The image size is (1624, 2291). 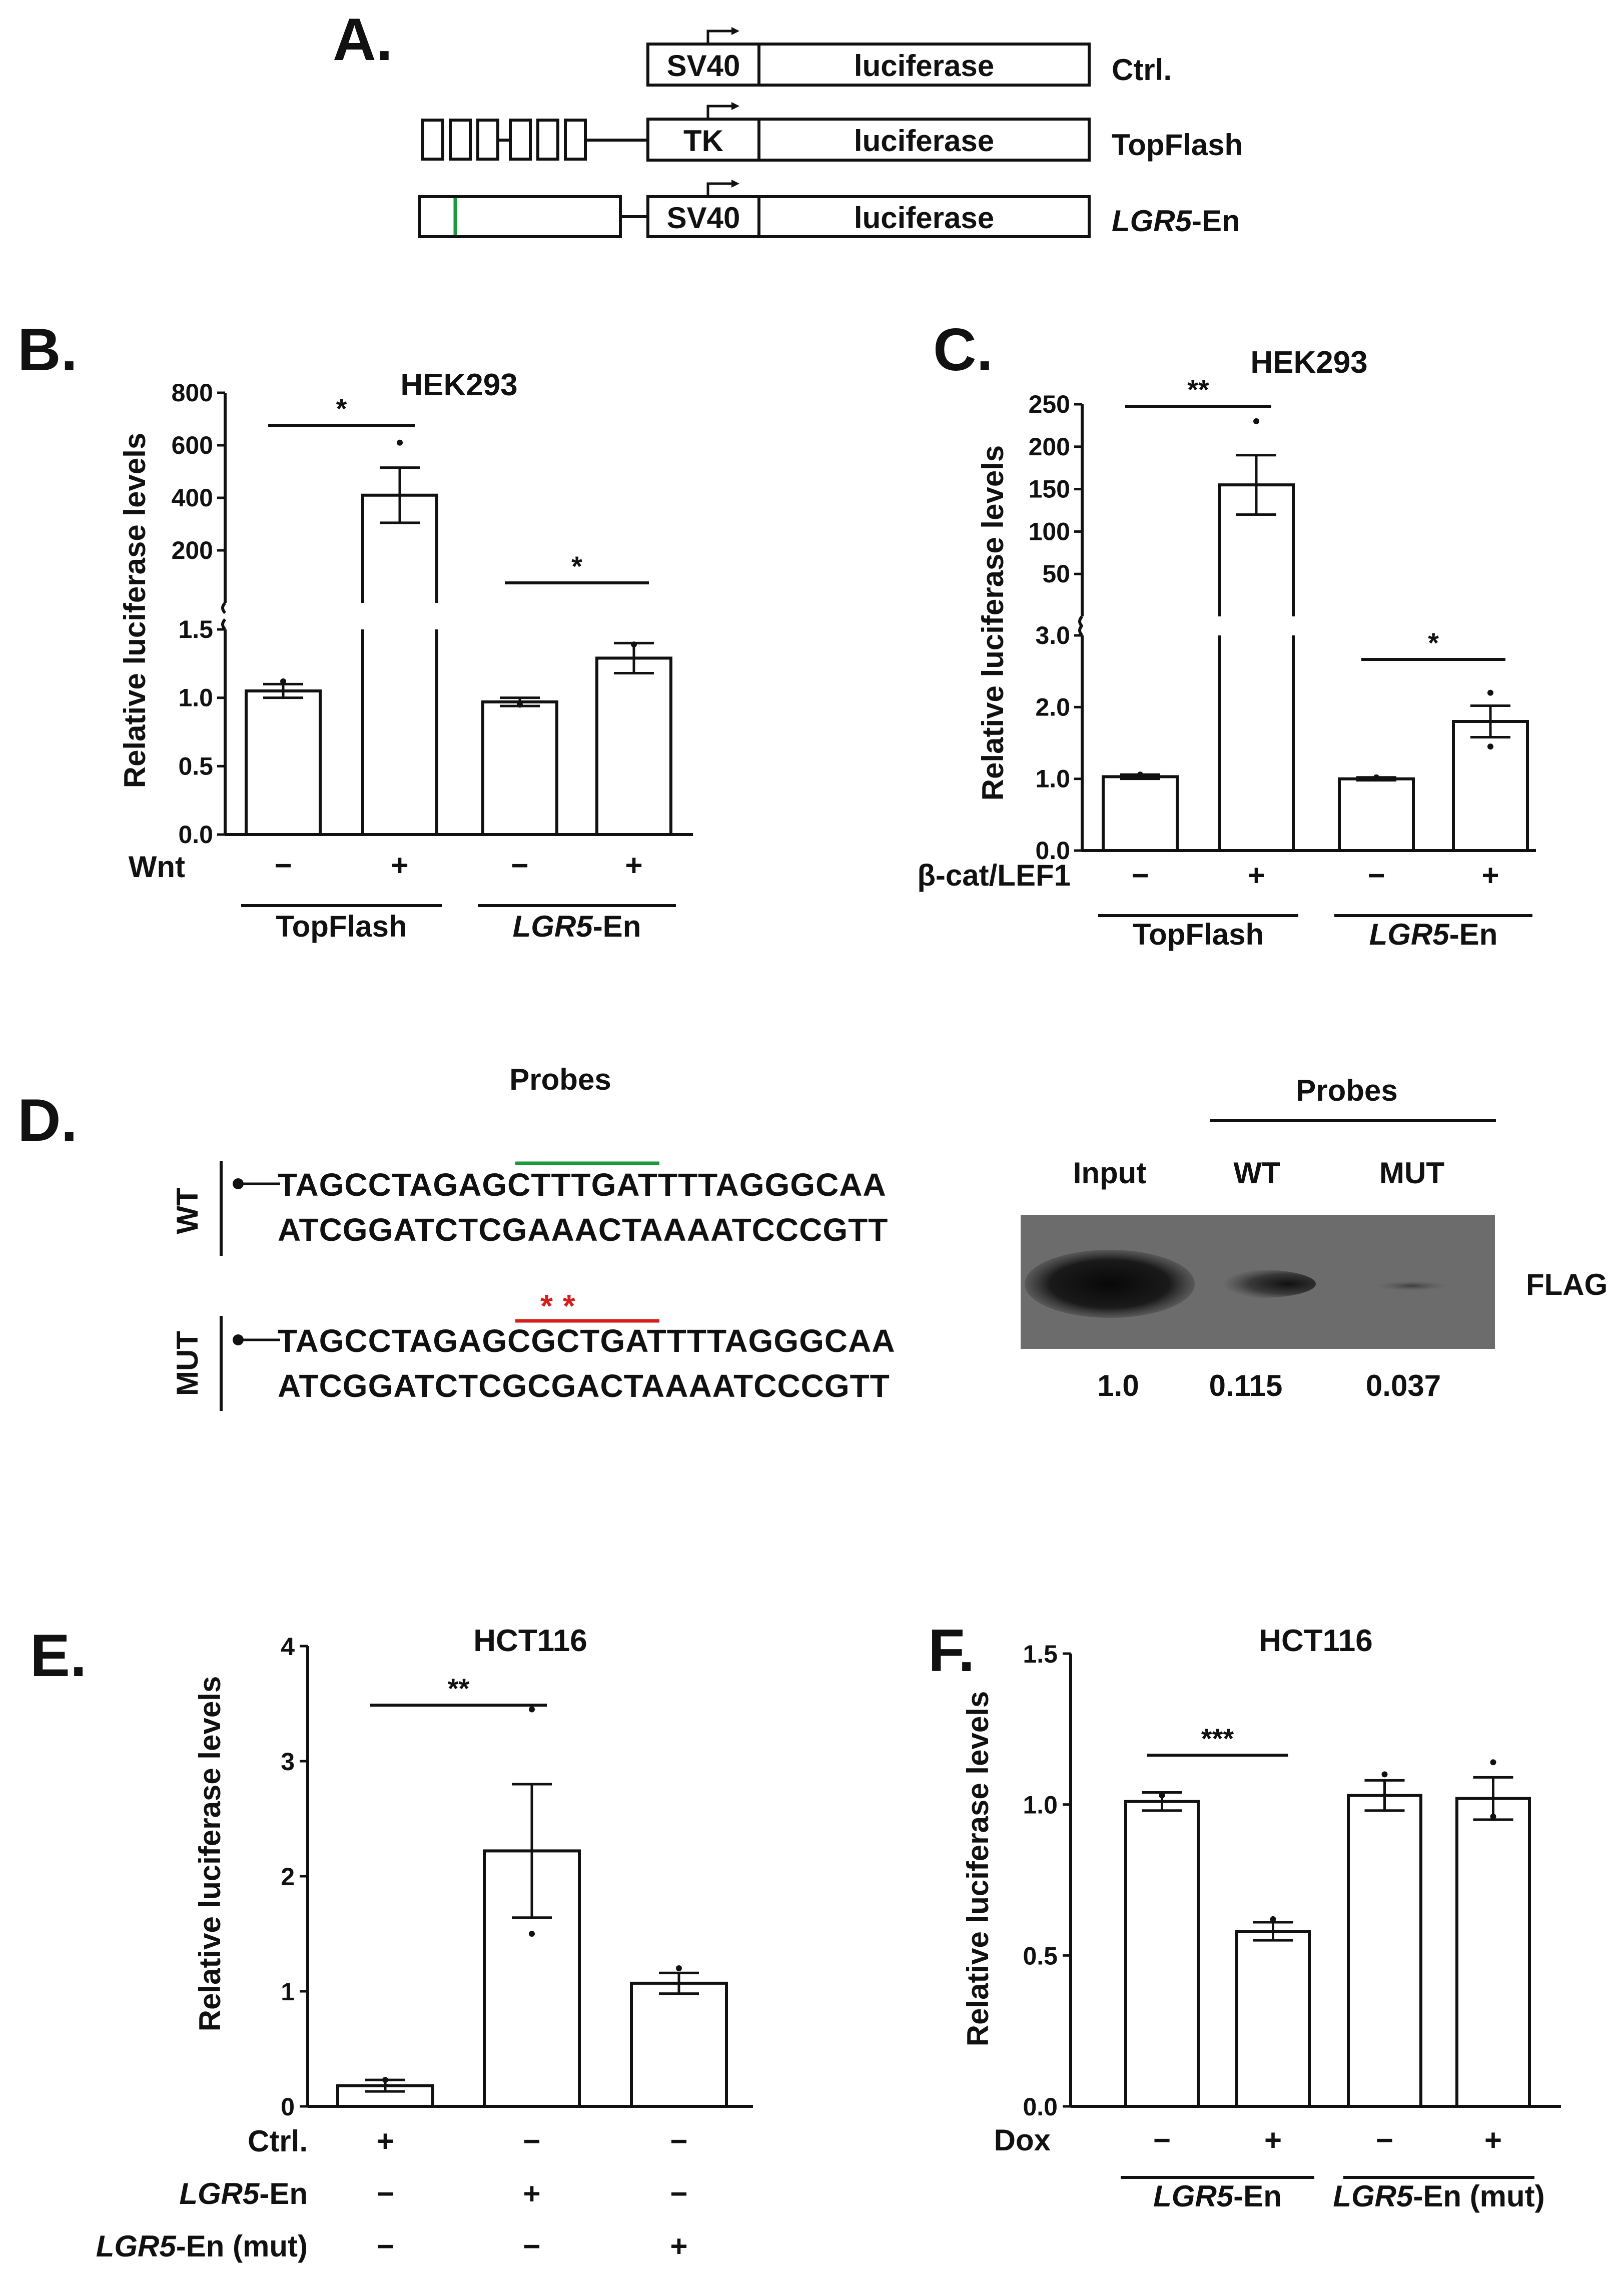 What do you see at coordinates (202, 2246) in the screenshot?
I see `condition-row-label: LGR5-En (mut)` at bounding box center [202, 2246].